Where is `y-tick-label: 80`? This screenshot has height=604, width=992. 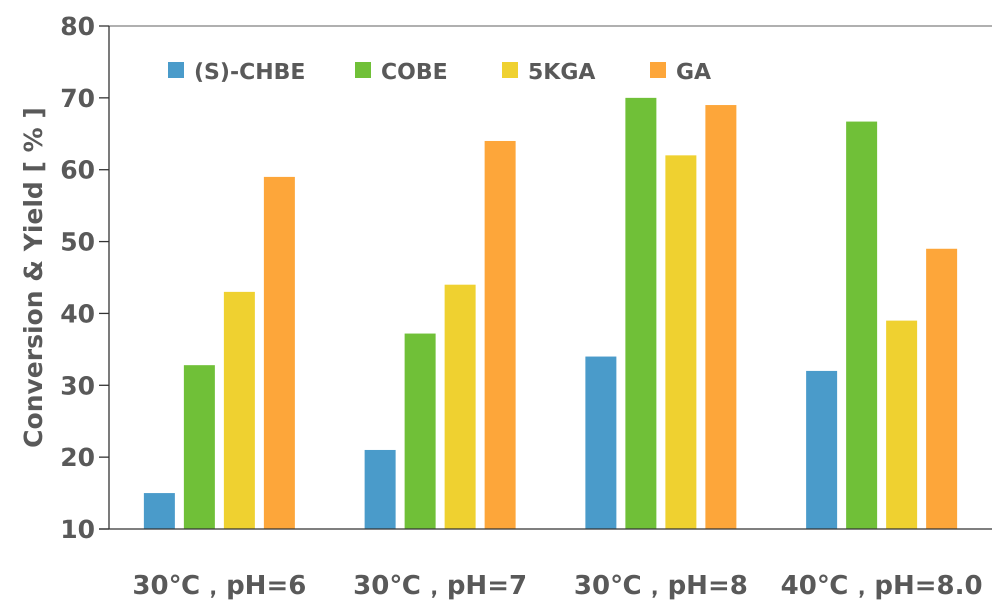
y-tick-label: 80 is located at coordinates (77, 26).